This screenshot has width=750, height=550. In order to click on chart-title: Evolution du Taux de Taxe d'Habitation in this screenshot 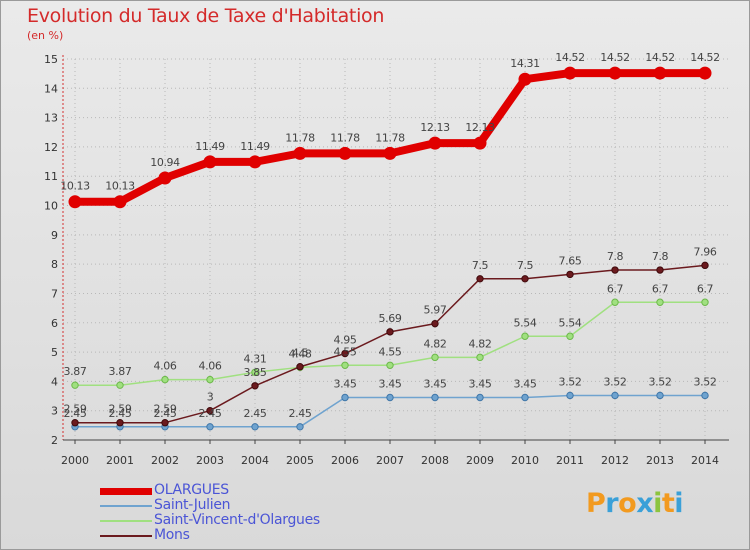, I will do `click(206, 16)`.